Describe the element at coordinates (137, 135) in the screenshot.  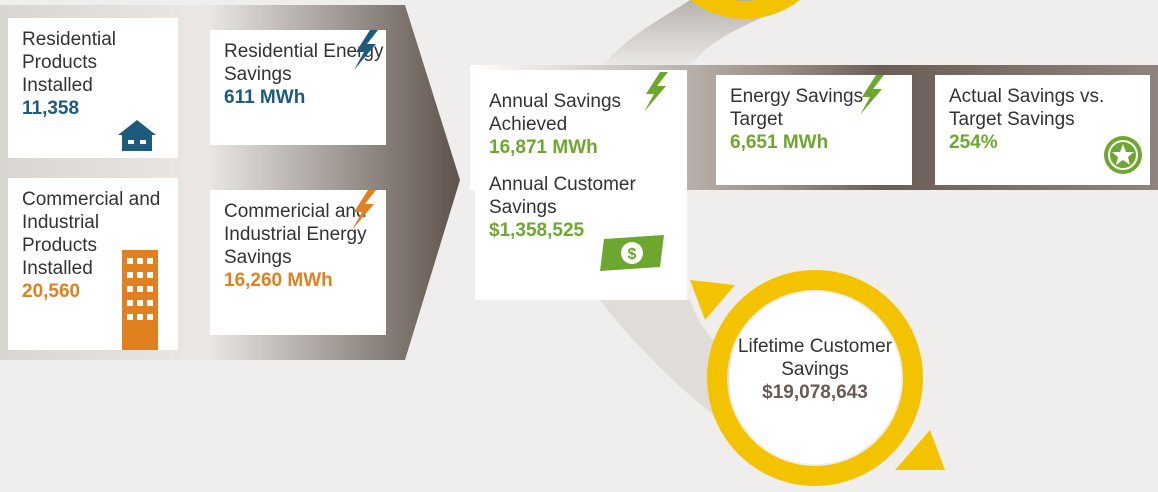
I see `house-icon` at that location.